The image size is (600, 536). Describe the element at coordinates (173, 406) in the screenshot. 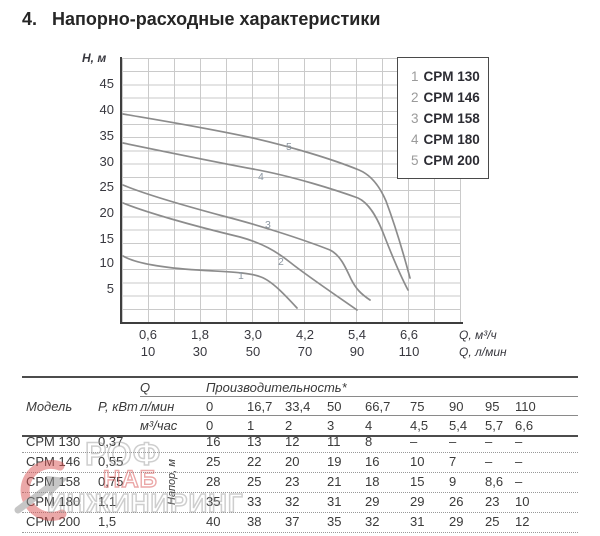

I see `row-header-lmin: л/мин` at that location.